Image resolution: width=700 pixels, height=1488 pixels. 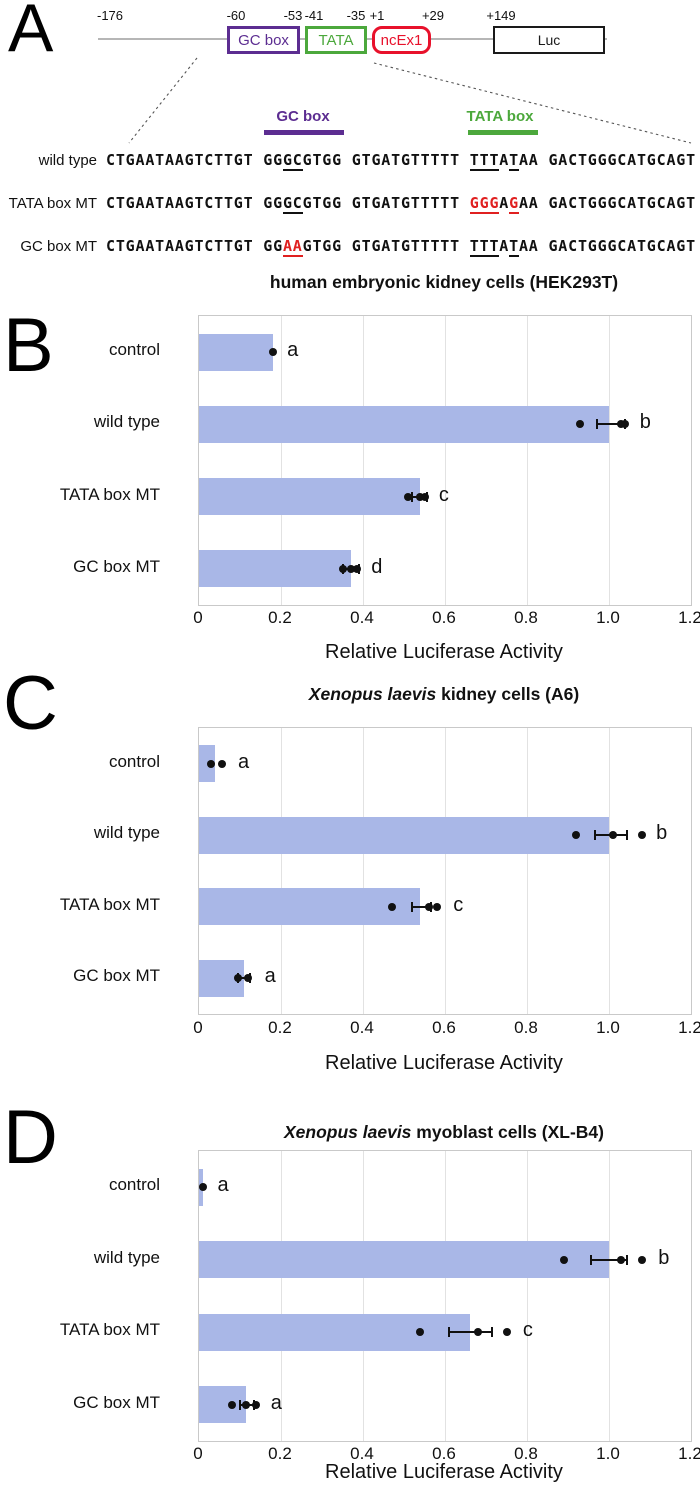 I want to click on position-label: +149, so click(x=501, y=15).